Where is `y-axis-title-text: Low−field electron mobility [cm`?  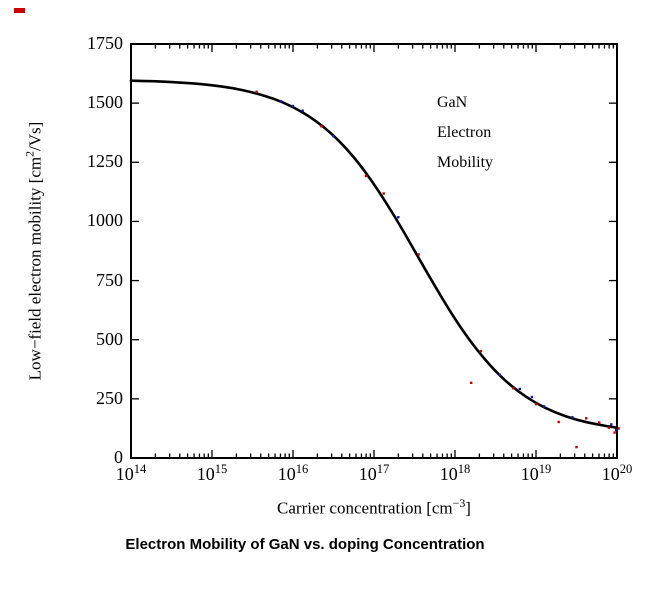
y-axis-title-text: Low−field electron mobility [cm is located at coordinates (35, 268).